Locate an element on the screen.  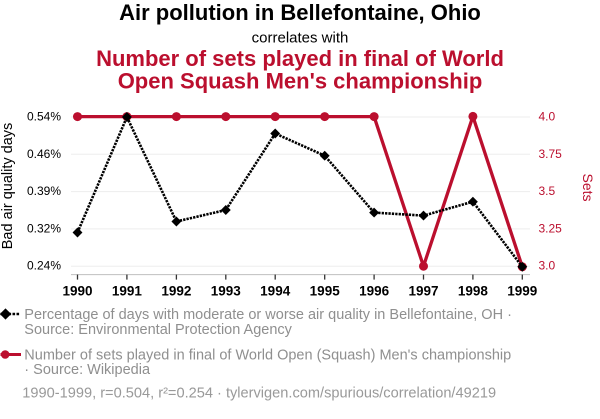
svg-text: · Source: Wikipedia is located at coordinates (87, 370).